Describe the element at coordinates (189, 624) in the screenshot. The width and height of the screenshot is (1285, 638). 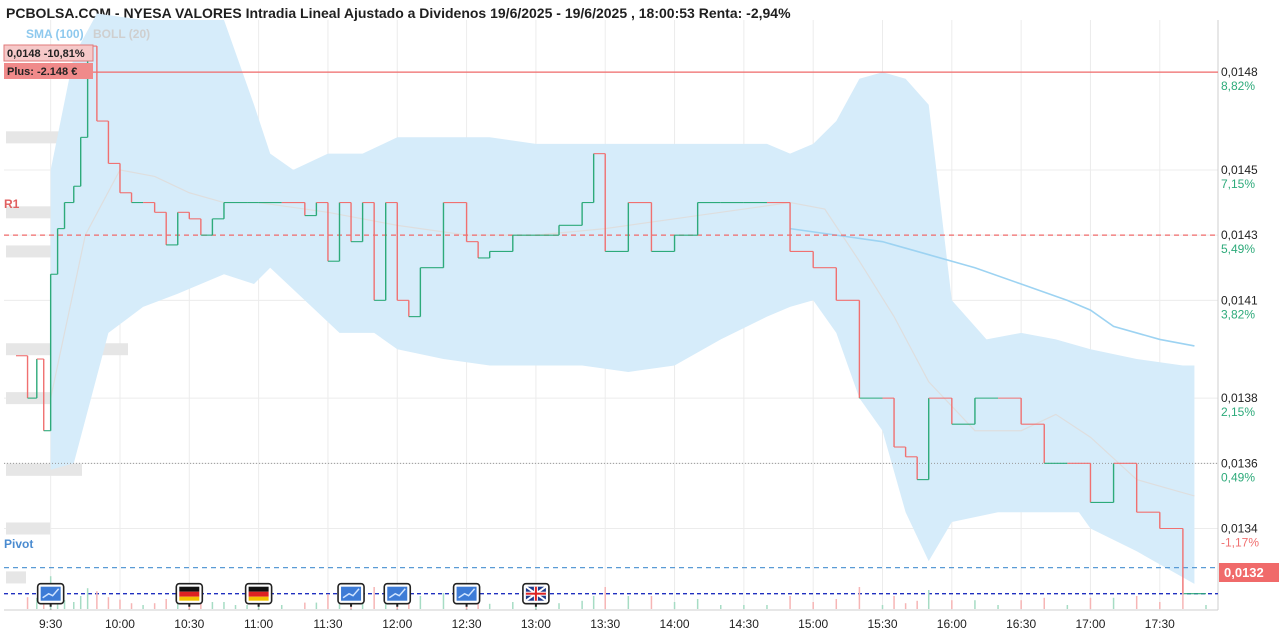
I see `x-tick-label: 10:30` at that location.